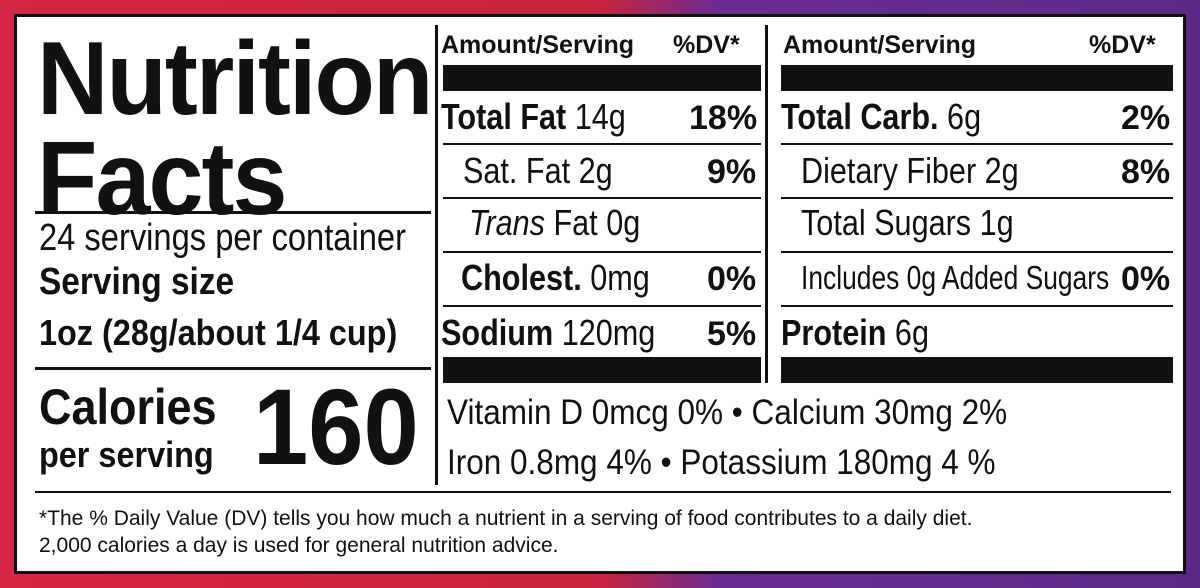 The image size is (1200, 588). I want to click on nutrient-name: Protein, so click(834, 332).